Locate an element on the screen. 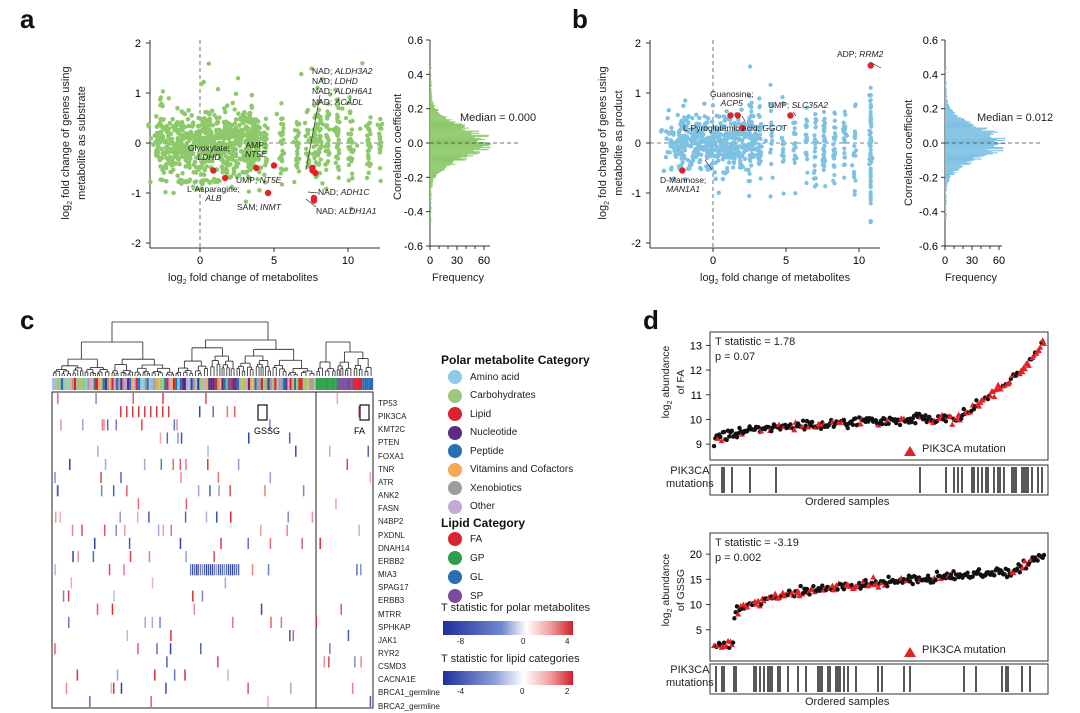 The width and height of the screenshot is (1080, 713). ytick-label: 10 is located at coordinates (696, 606).